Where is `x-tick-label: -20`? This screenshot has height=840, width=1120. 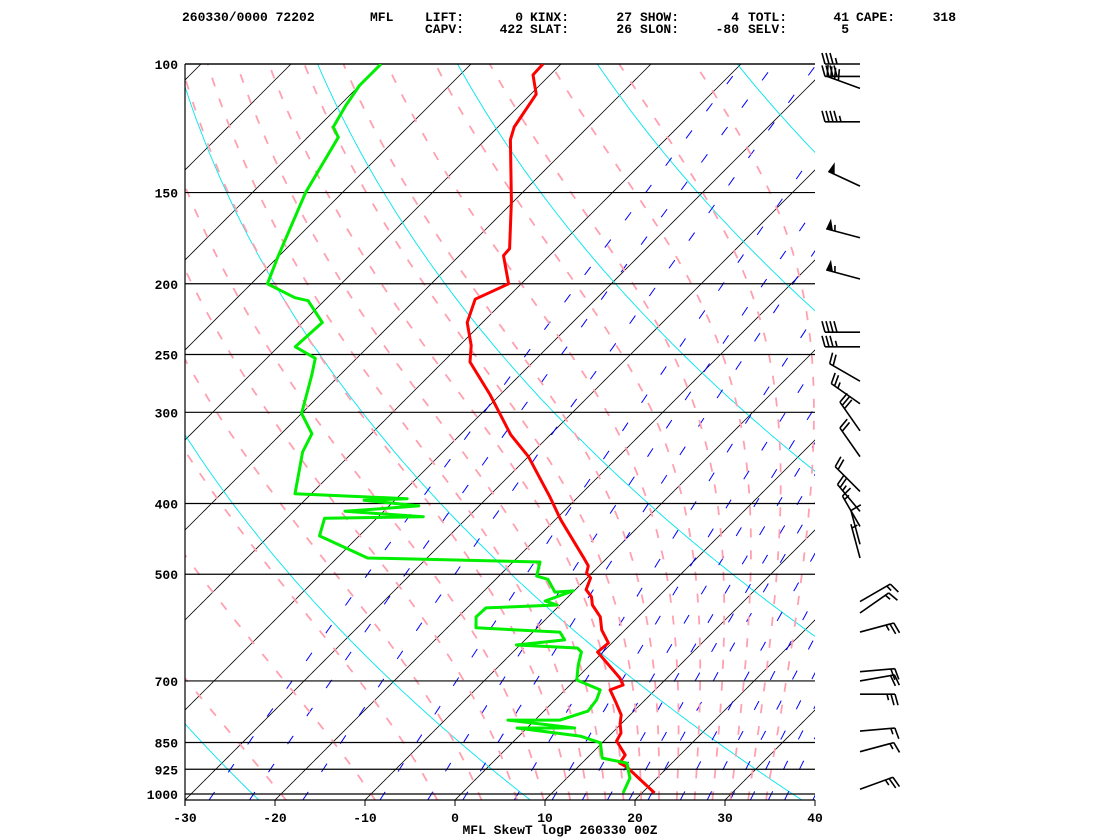 x-tick-label: -20 is located at coordinates (275, 818).